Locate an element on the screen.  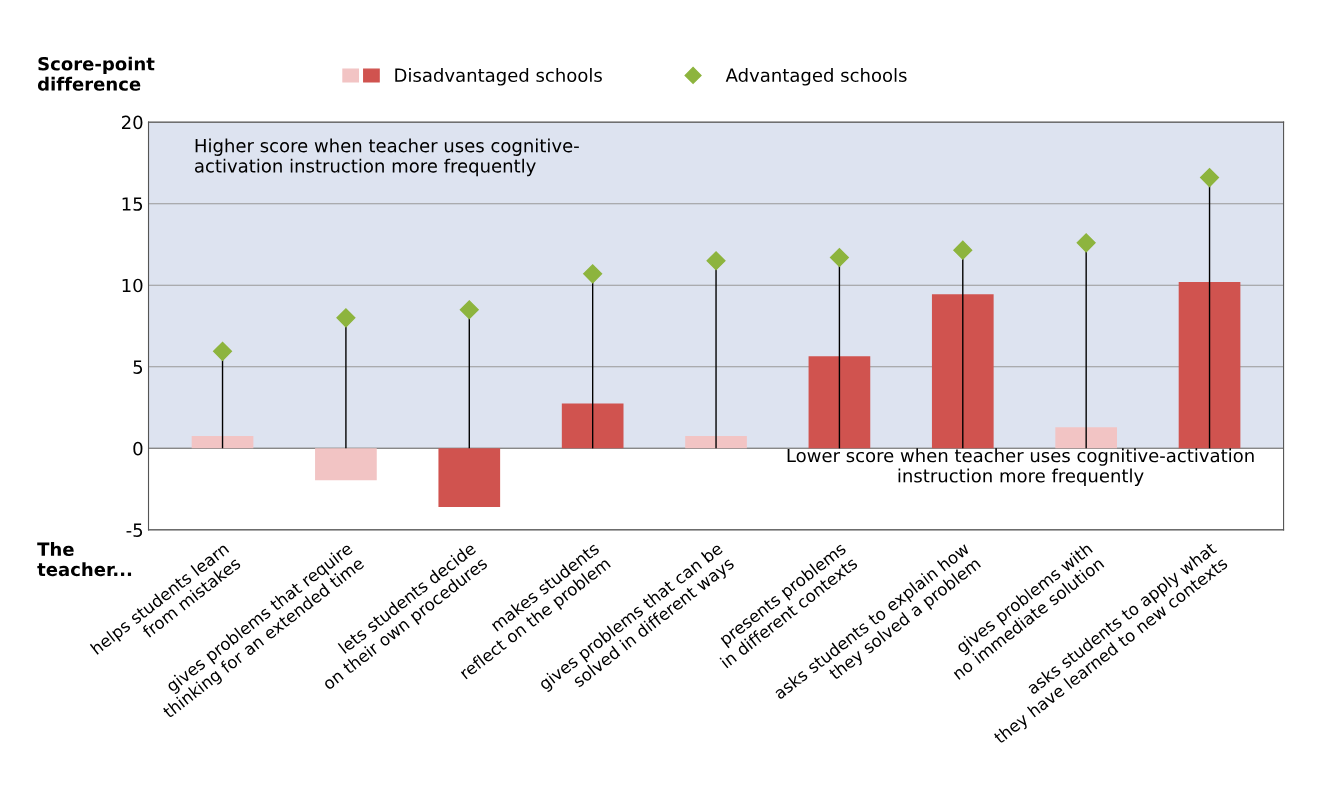
legend-label: Advantaged schools is located at coordinates (816, 77).